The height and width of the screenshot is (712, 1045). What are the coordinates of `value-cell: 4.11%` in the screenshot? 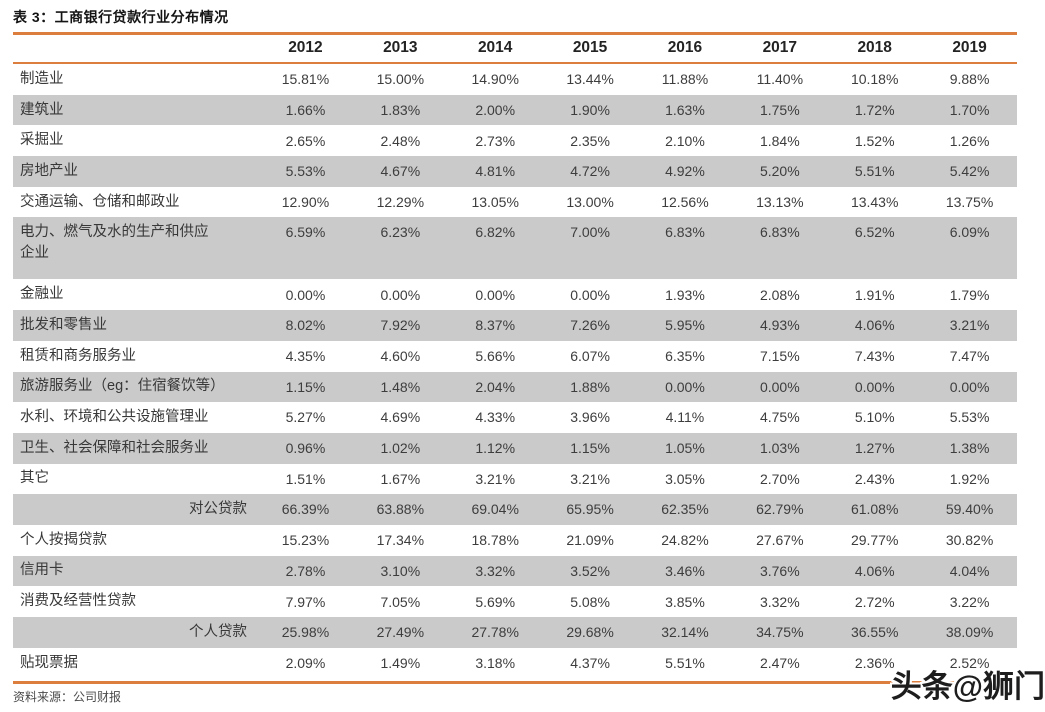 It's located at (685, 417).